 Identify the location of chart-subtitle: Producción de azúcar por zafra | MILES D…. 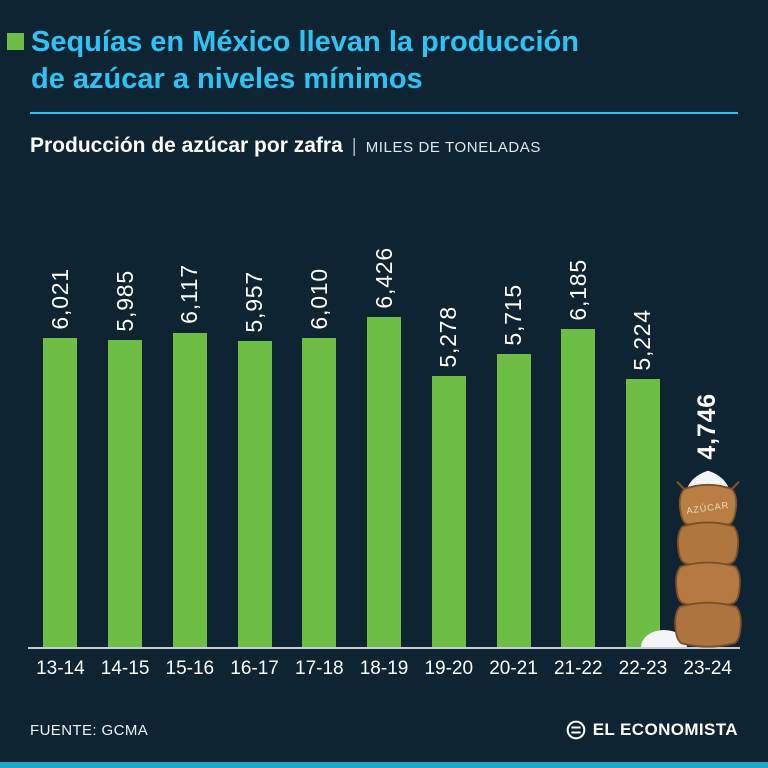
(384, 146).